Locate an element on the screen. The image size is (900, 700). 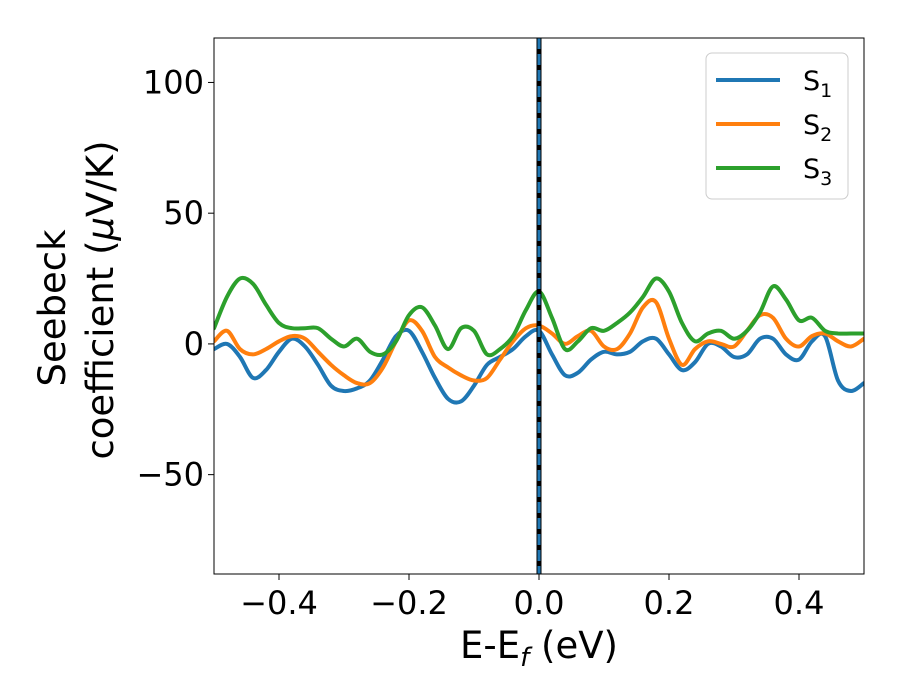
legend-items: S1 S2 S3 is located at coordinates (774, 128).